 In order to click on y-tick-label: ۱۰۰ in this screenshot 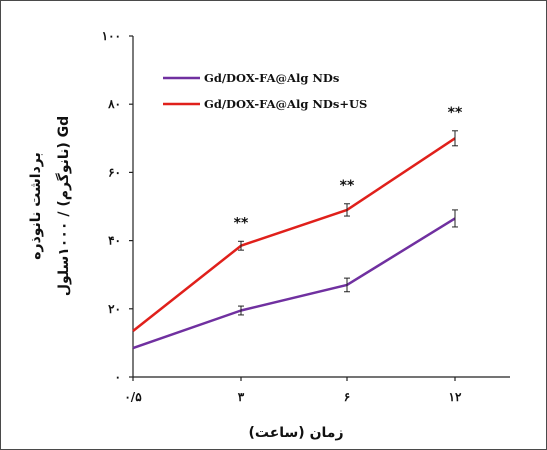, I will do `click(111, 36)`.